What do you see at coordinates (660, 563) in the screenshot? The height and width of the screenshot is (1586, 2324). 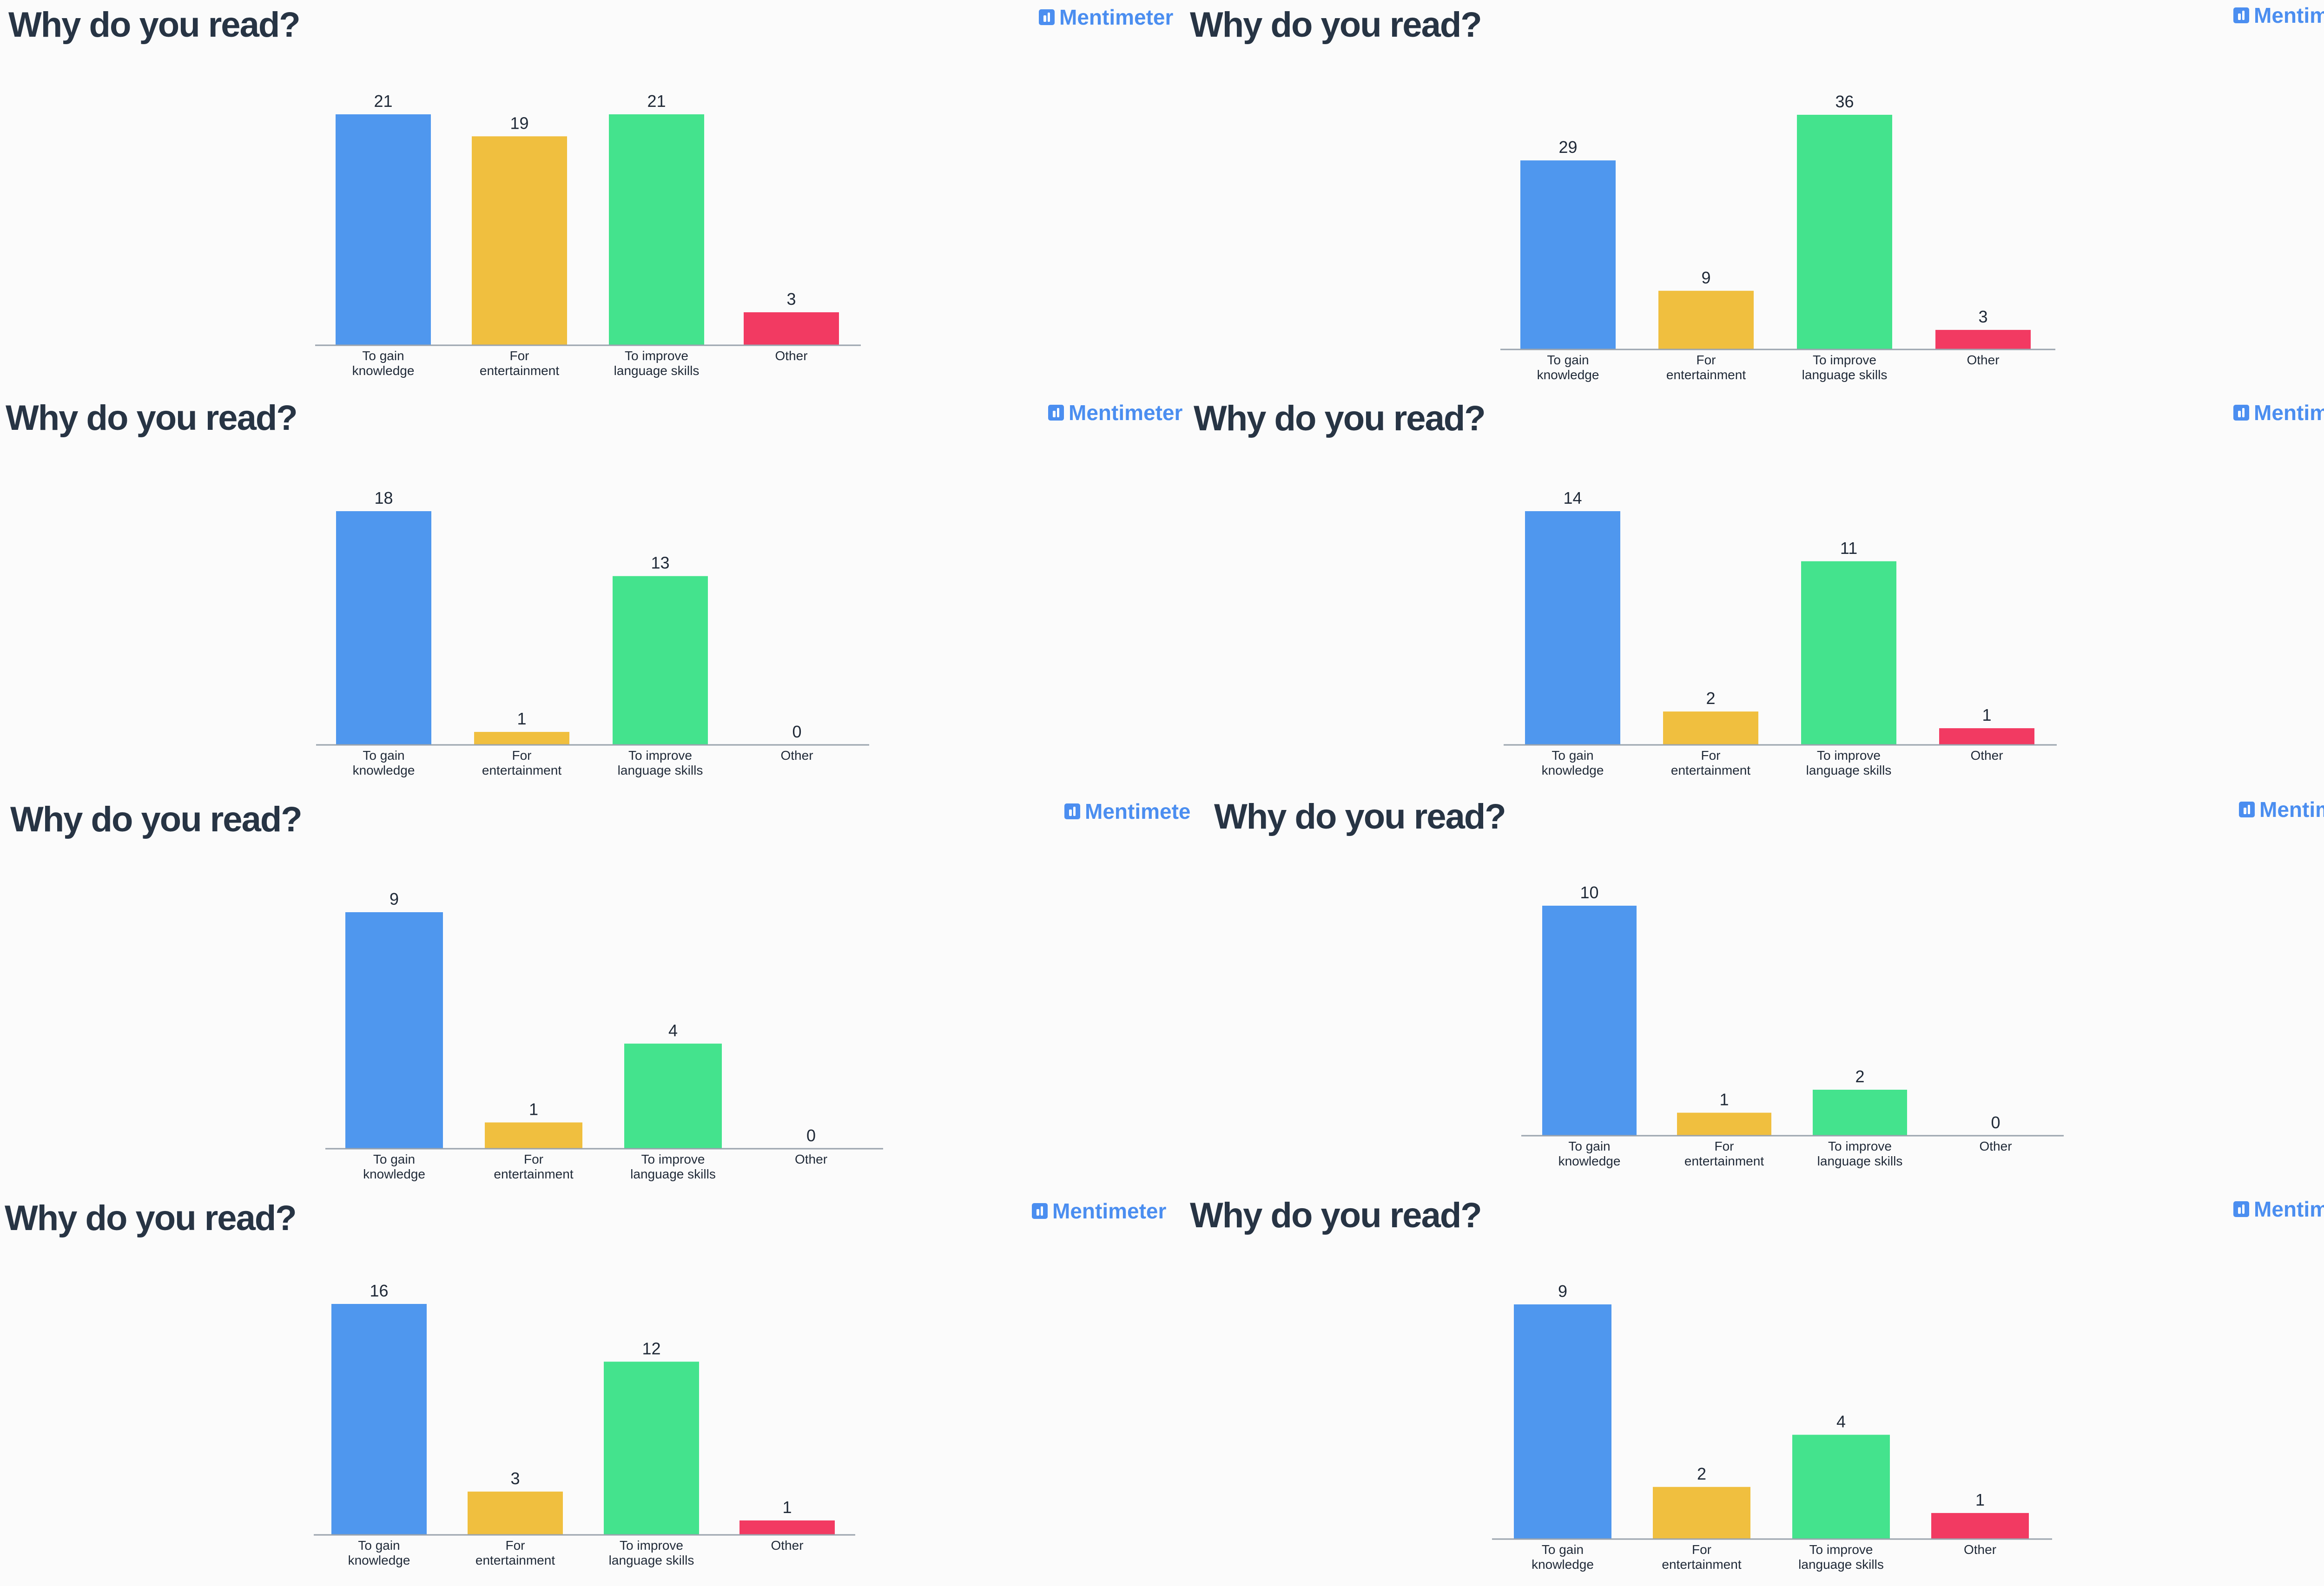 I see `data-label: 13` at bounding box center [660, 563].